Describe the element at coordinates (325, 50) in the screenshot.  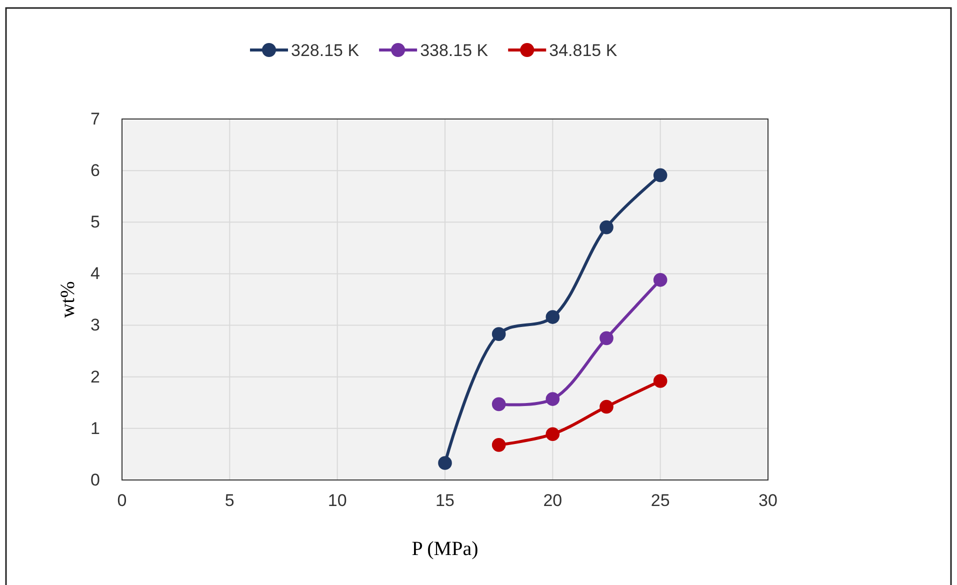
I see `legend-label: 328.15 K` at that location.